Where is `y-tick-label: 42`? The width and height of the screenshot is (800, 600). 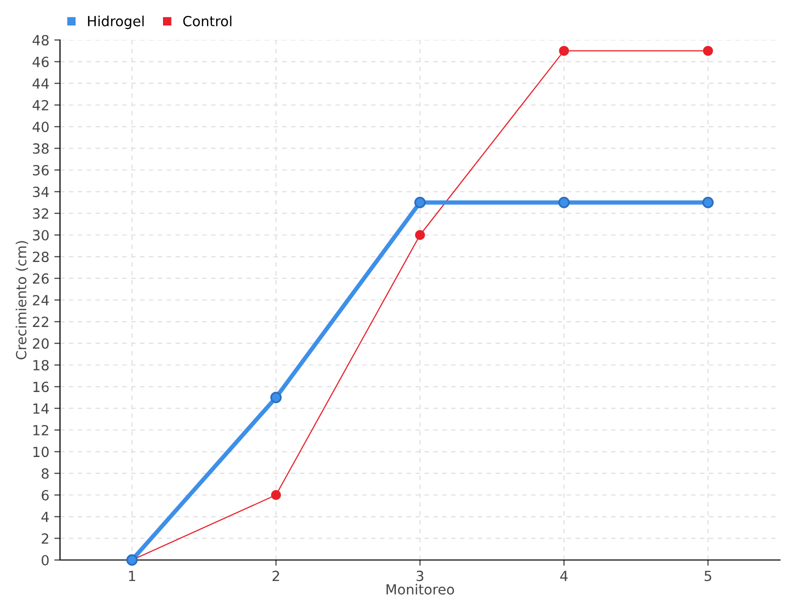
y-tick-label: 42 is located at coordinates (40, 105).